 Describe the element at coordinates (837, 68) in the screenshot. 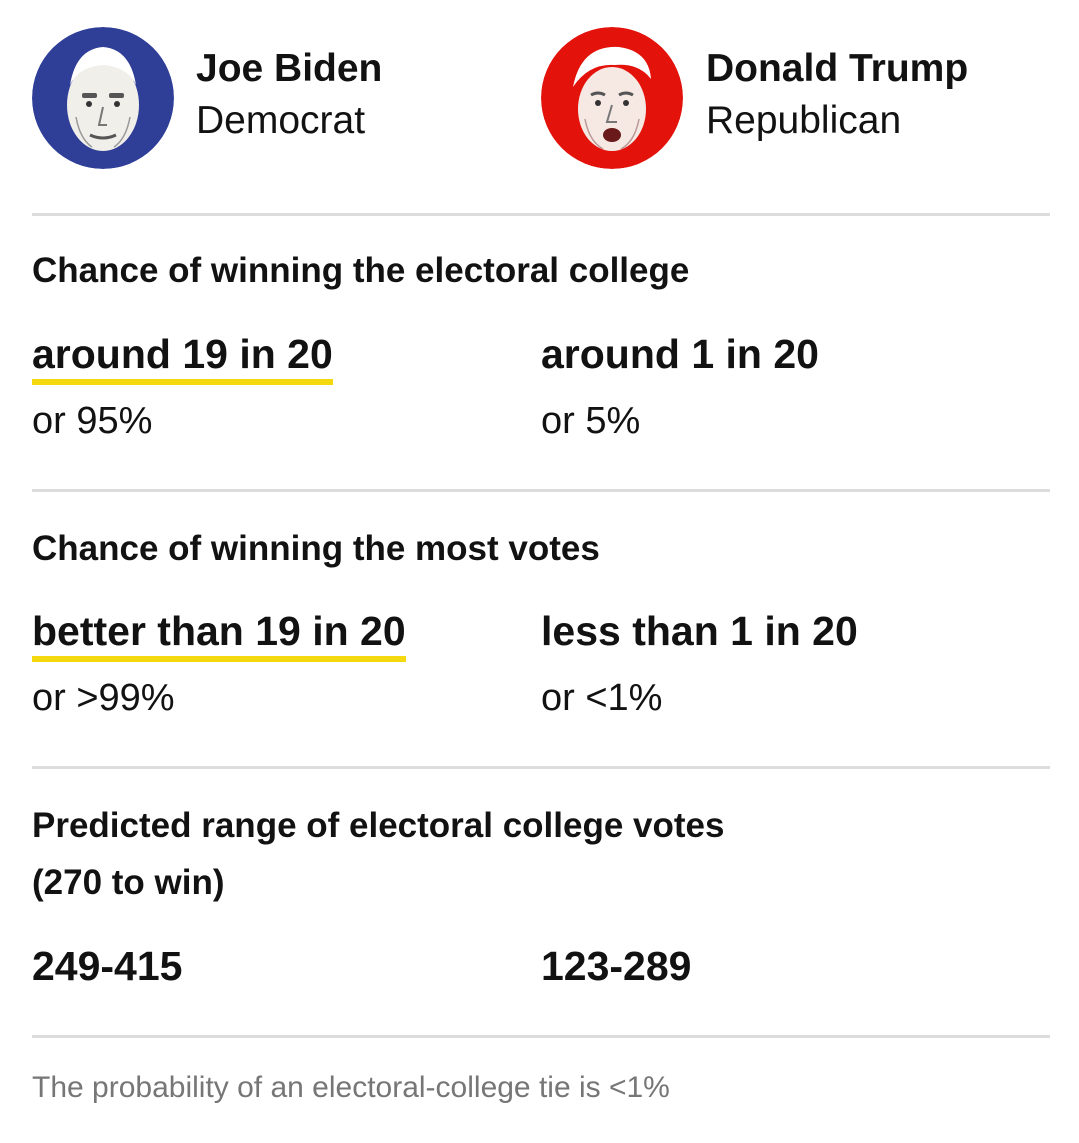

I see `rep-candidate-name: Donald Trump` at that location.